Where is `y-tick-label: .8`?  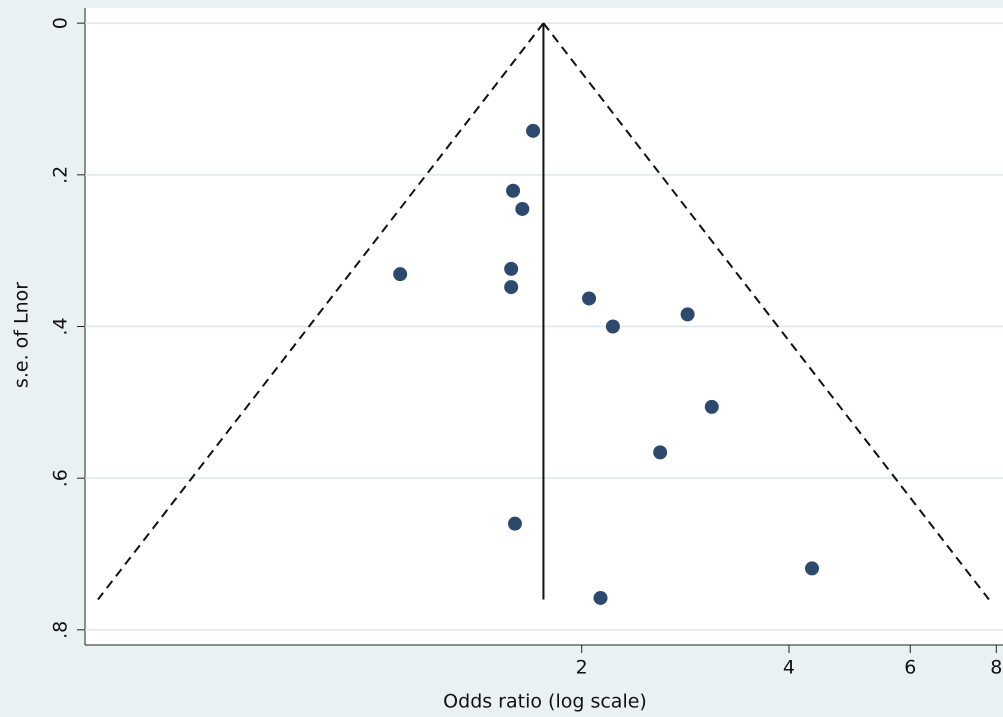
y-tick-label: .8 is located at coordinates (61, 630).